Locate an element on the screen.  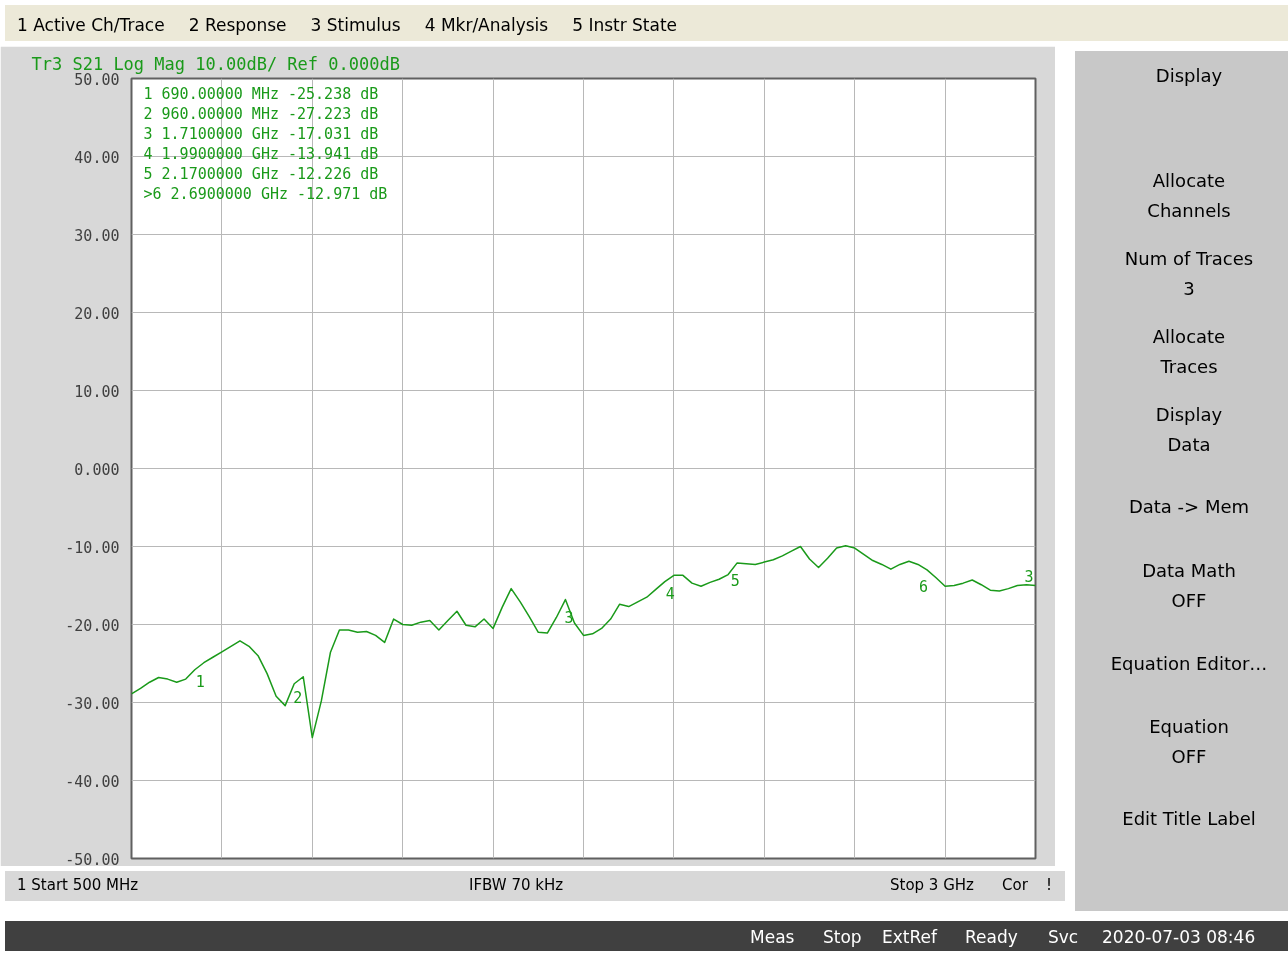
text: 5 Instr State is located at coordinates (625, 25).